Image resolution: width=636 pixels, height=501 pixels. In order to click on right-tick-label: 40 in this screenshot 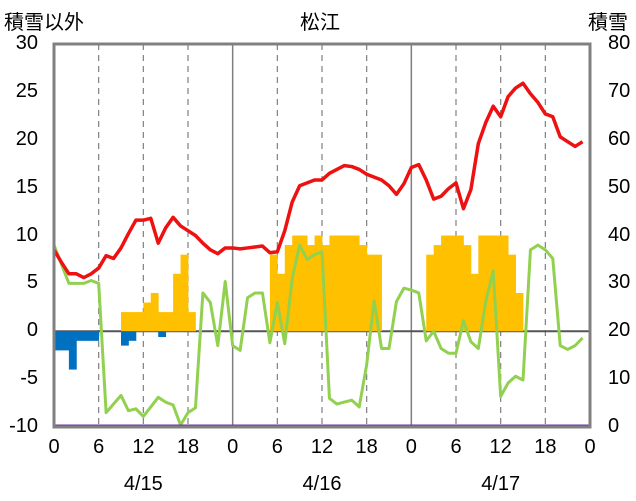, I will do `click(619, 234)`.